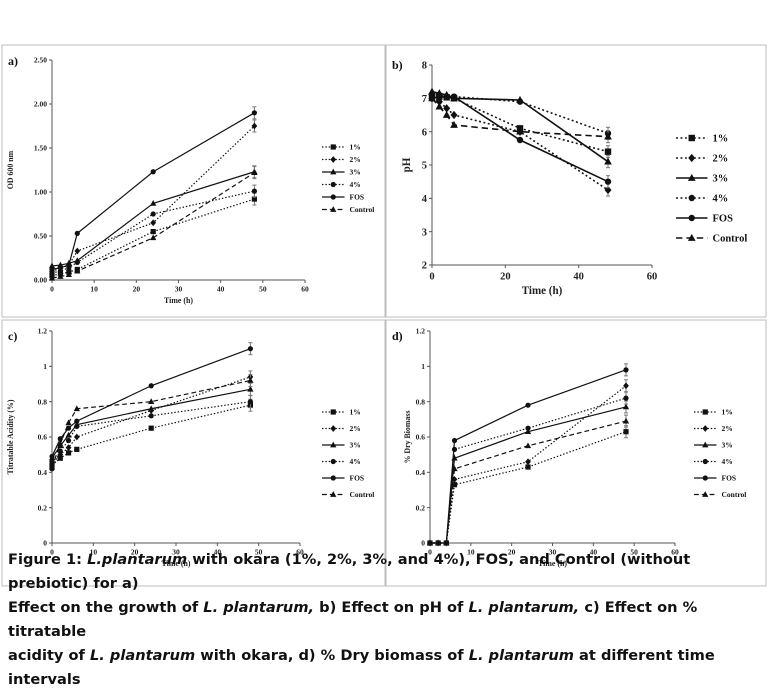 The image size is (768, 692). What do you see at coordinates (259, 607) in the screenshot?
I see `caption-species: L. plantarum,` at bounding box center [259, 607].